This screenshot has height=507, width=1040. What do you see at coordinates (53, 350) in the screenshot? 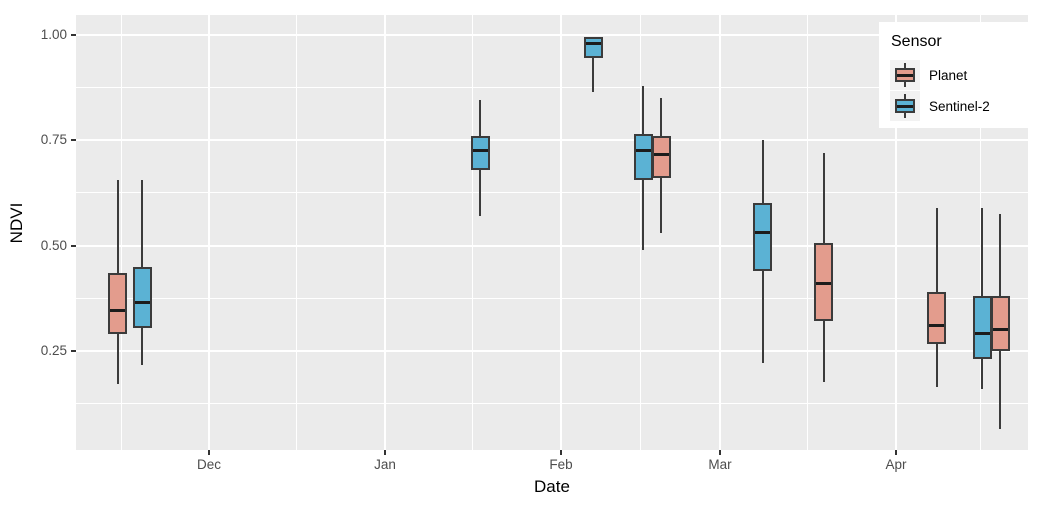
I see `y-axis-tick-label: 0.25` at bounding box center [53, 350].